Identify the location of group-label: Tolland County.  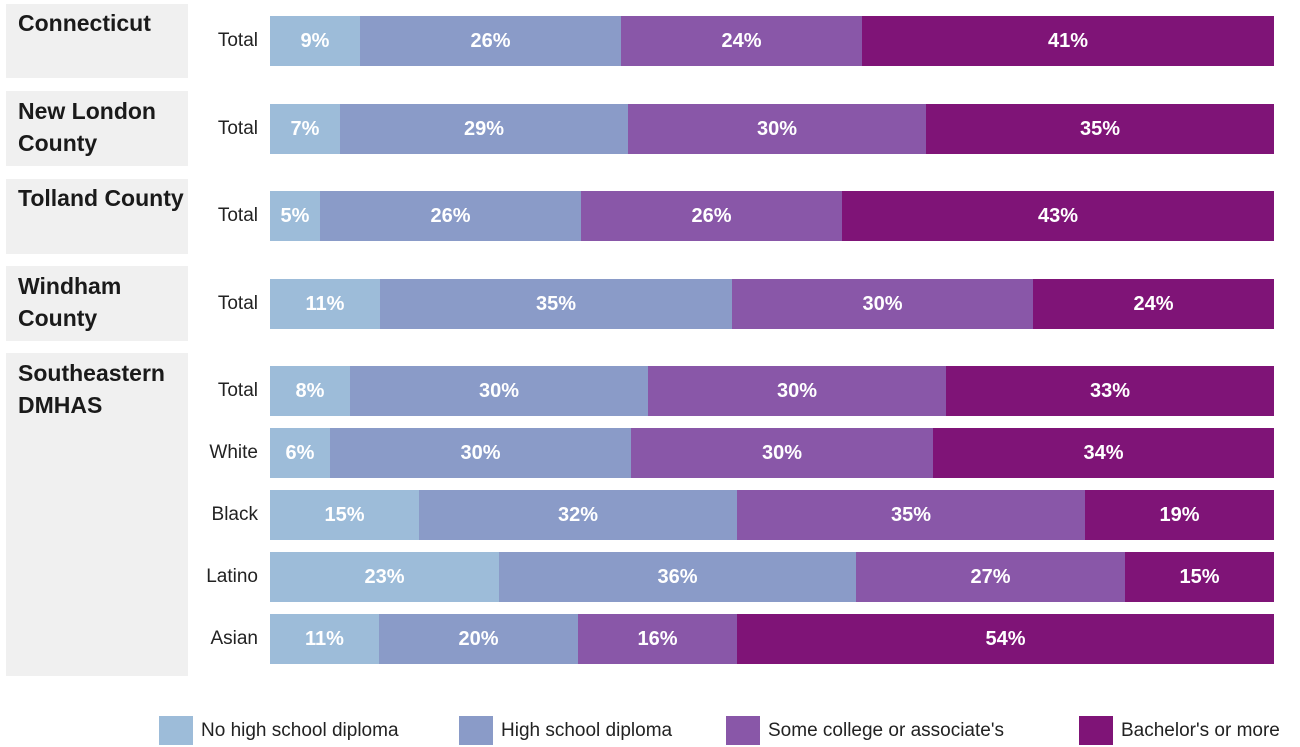
(101, 198).